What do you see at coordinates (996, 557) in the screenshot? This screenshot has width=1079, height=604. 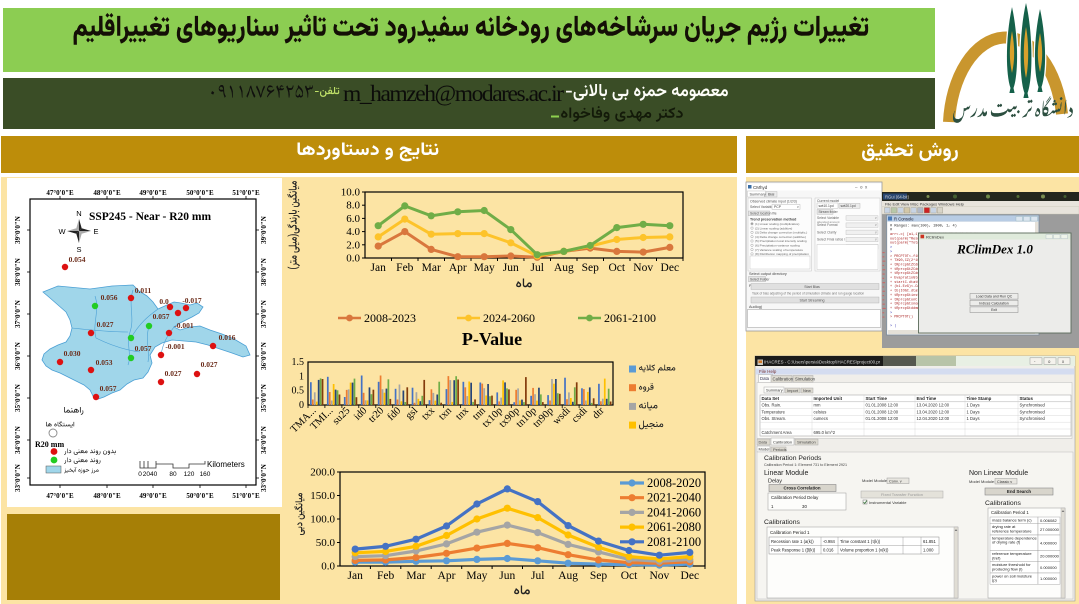 I see `svg-text: (tref)` at bounding box center [996, 557].